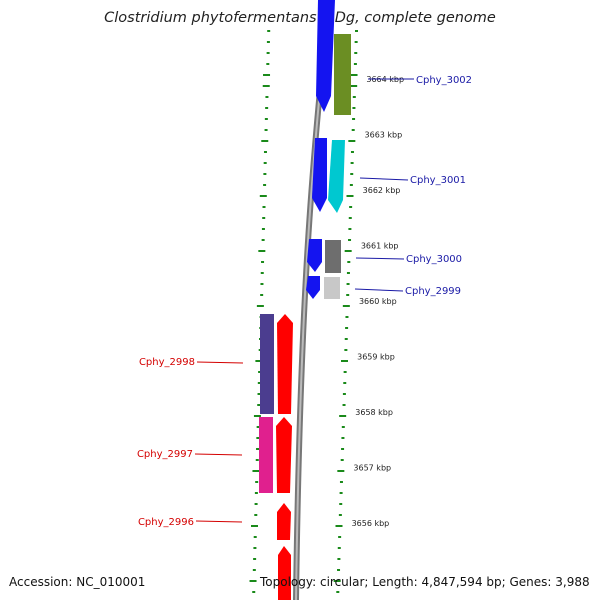  What do you see at coordinates (374, 412) in the screenshot?
I see `tick-label-3658: 3658 kbp` at bounding box center [374, 412].